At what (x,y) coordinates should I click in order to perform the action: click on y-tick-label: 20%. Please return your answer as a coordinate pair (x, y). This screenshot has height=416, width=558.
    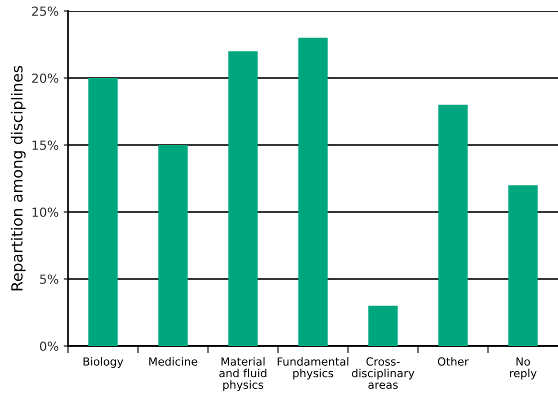
    Looking at the image, I should click on (45, 78).